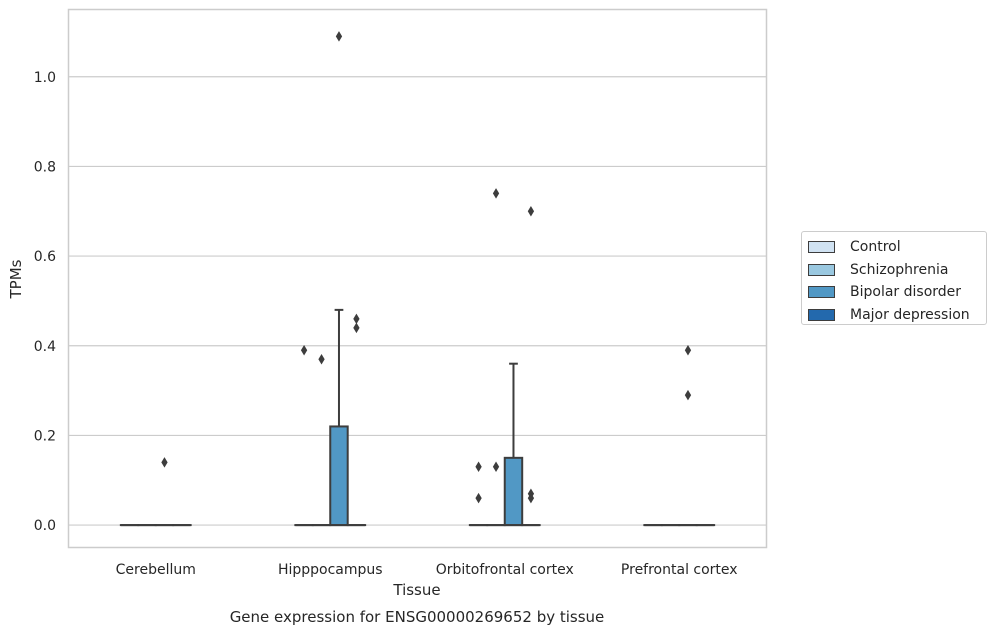 The width and height of the screenshot is (997, 634). What do you see at coordinates (679, 570) in the screenshot?
I see `x-tick-label: Prefrontal cortex` at bounding box center [679, 570].